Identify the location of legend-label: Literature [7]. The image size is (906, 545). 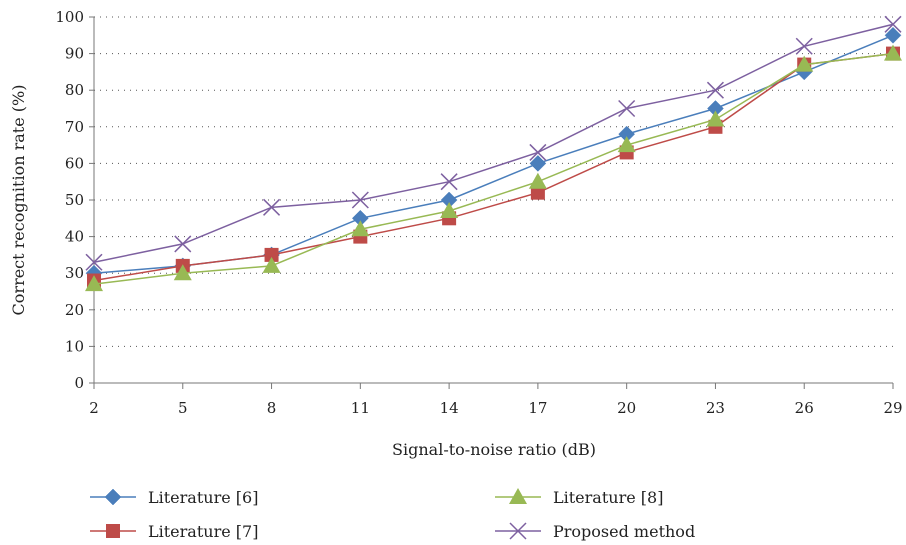
(203, 531).